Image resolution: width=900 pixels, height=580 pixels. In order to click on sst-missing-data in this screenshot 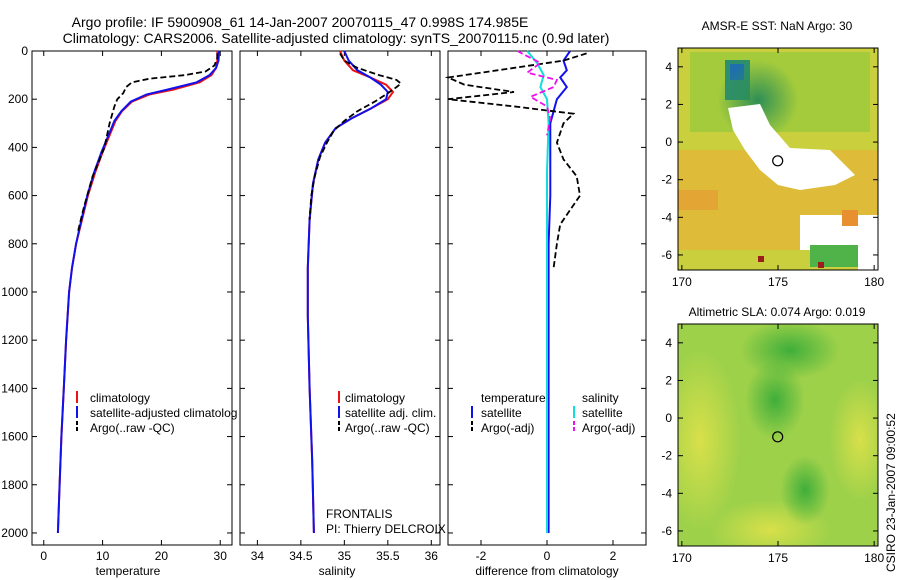, I will do `click(791, 147)`.